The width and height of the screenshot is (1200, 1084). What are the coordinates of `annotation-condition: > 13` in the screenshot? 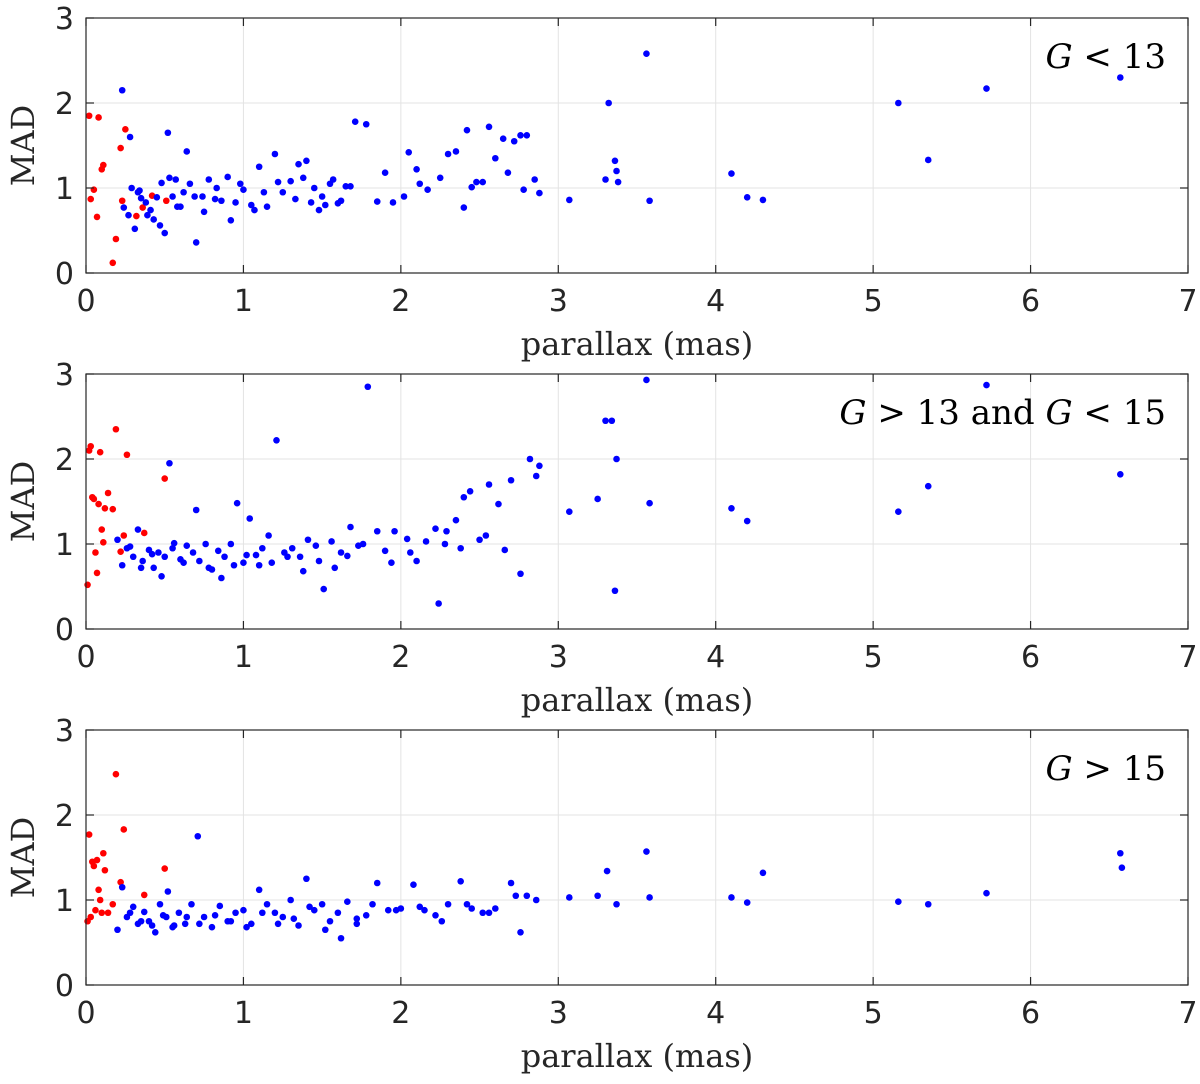 It's located at (913, 413).